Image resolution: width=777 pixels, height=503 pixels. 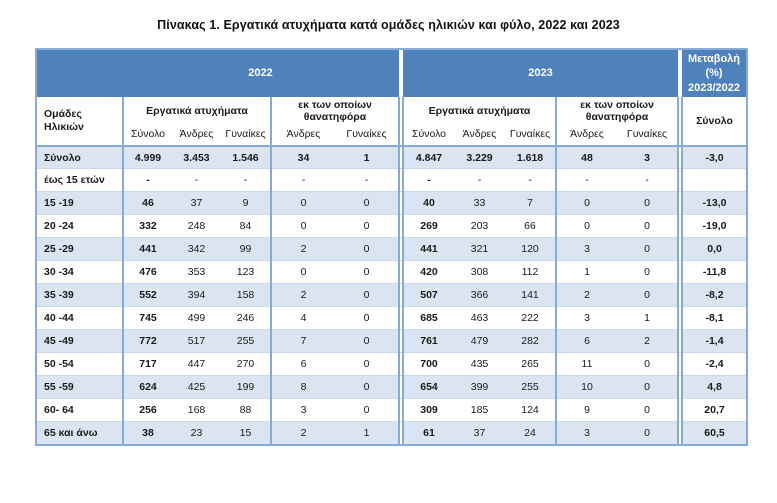 What do you see at coordinates (714, 318) in the screenshot?
I see `change-cell: -8,1` at bounding box center [714, 318].